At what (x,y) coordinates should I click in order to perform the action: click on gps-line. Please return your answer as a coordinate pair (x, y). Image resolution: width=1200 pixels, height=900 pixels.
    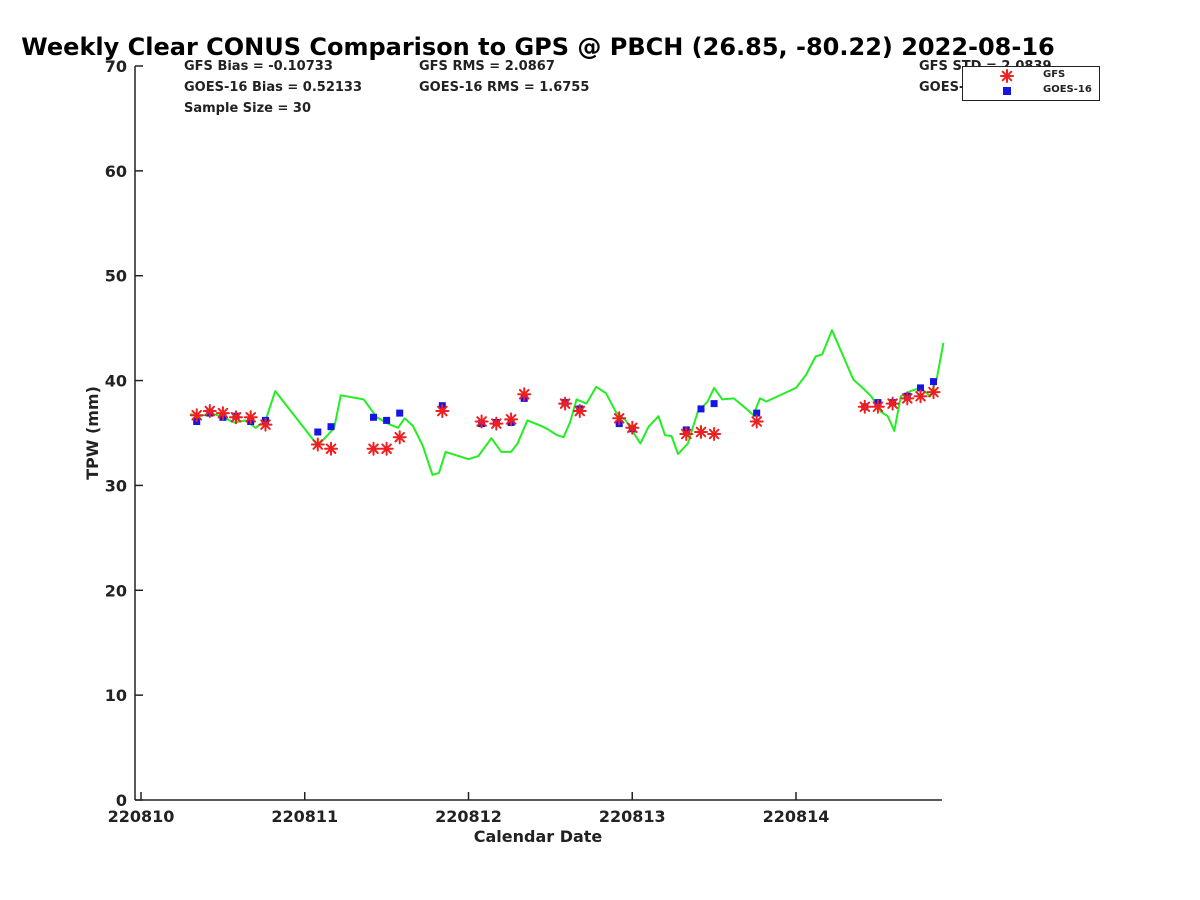
    Looking at the image, I should click on (567, 402).